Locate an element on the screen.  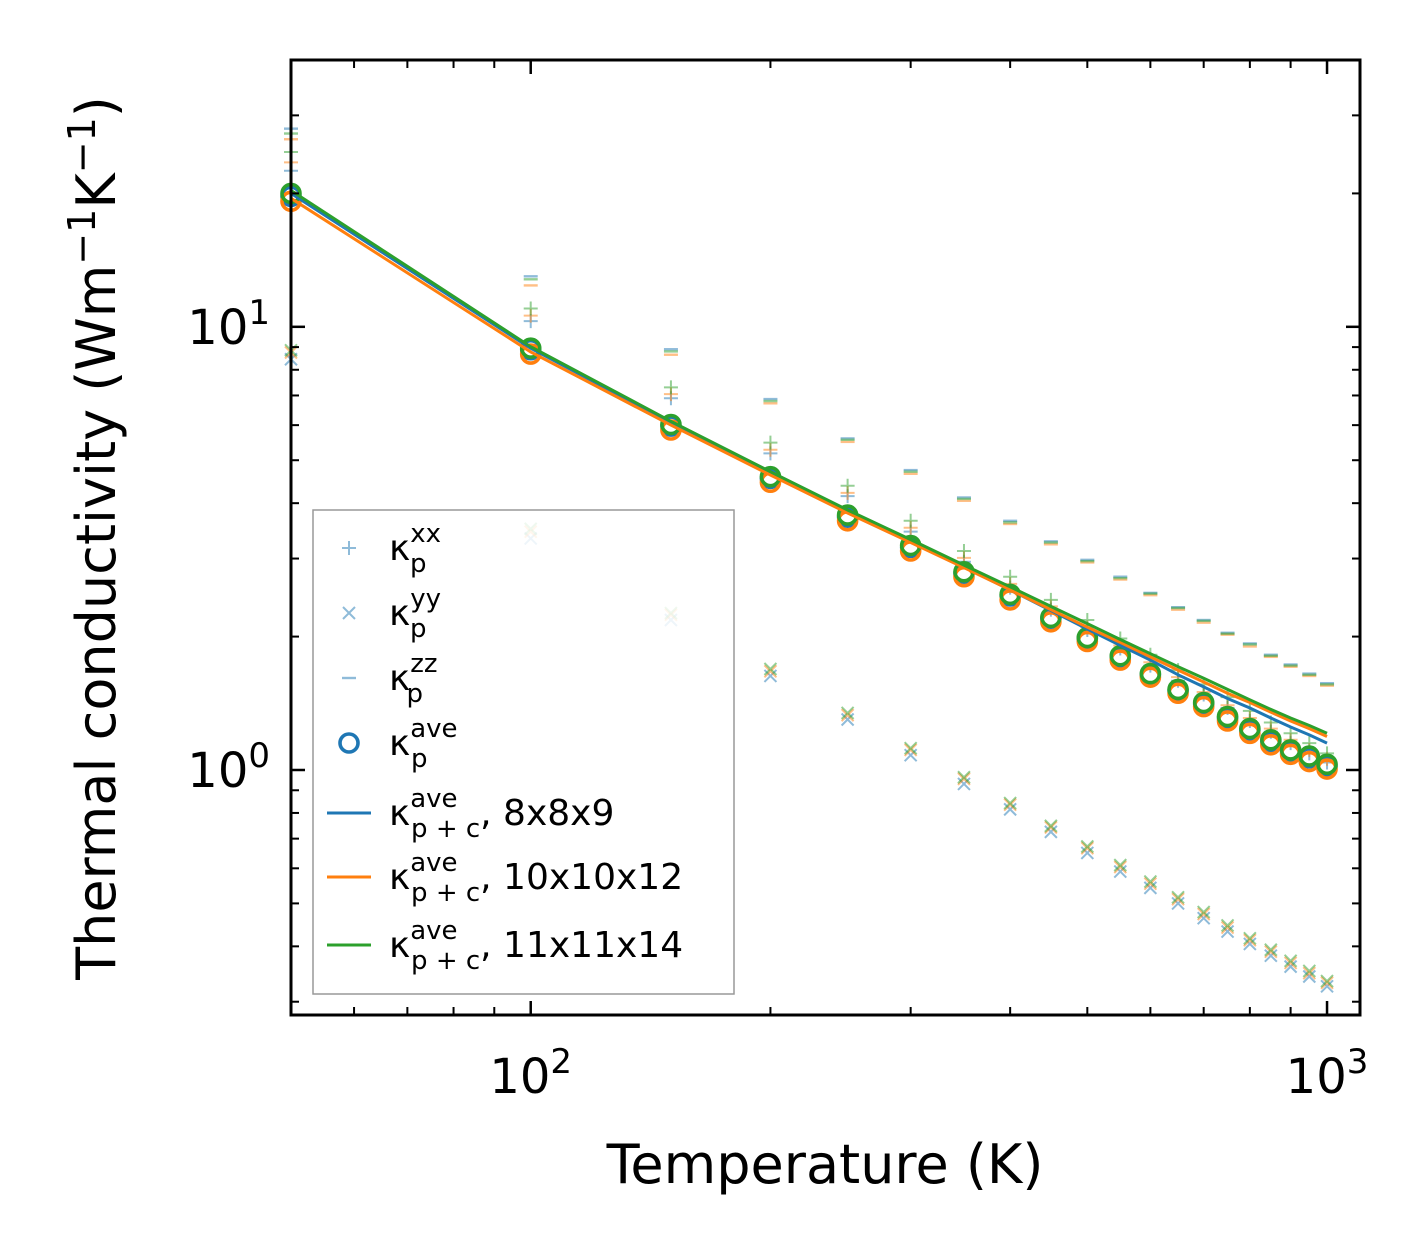
x-tick-label-base: 10 is located at coordinates (519, 1077).